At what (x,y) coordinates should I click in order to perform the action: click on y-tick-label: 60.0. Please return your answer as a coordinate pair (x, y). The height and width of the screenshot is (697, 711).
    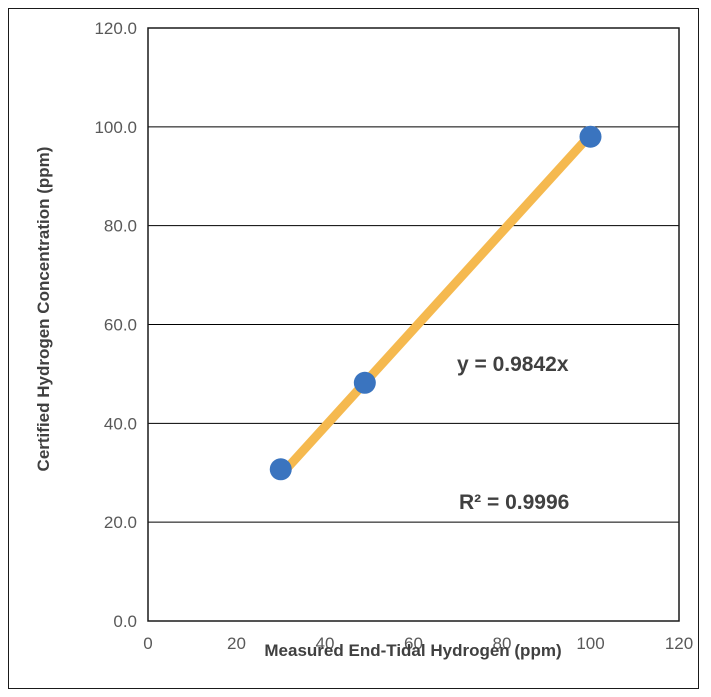
    Looking at the image, I should click on (120, 325).